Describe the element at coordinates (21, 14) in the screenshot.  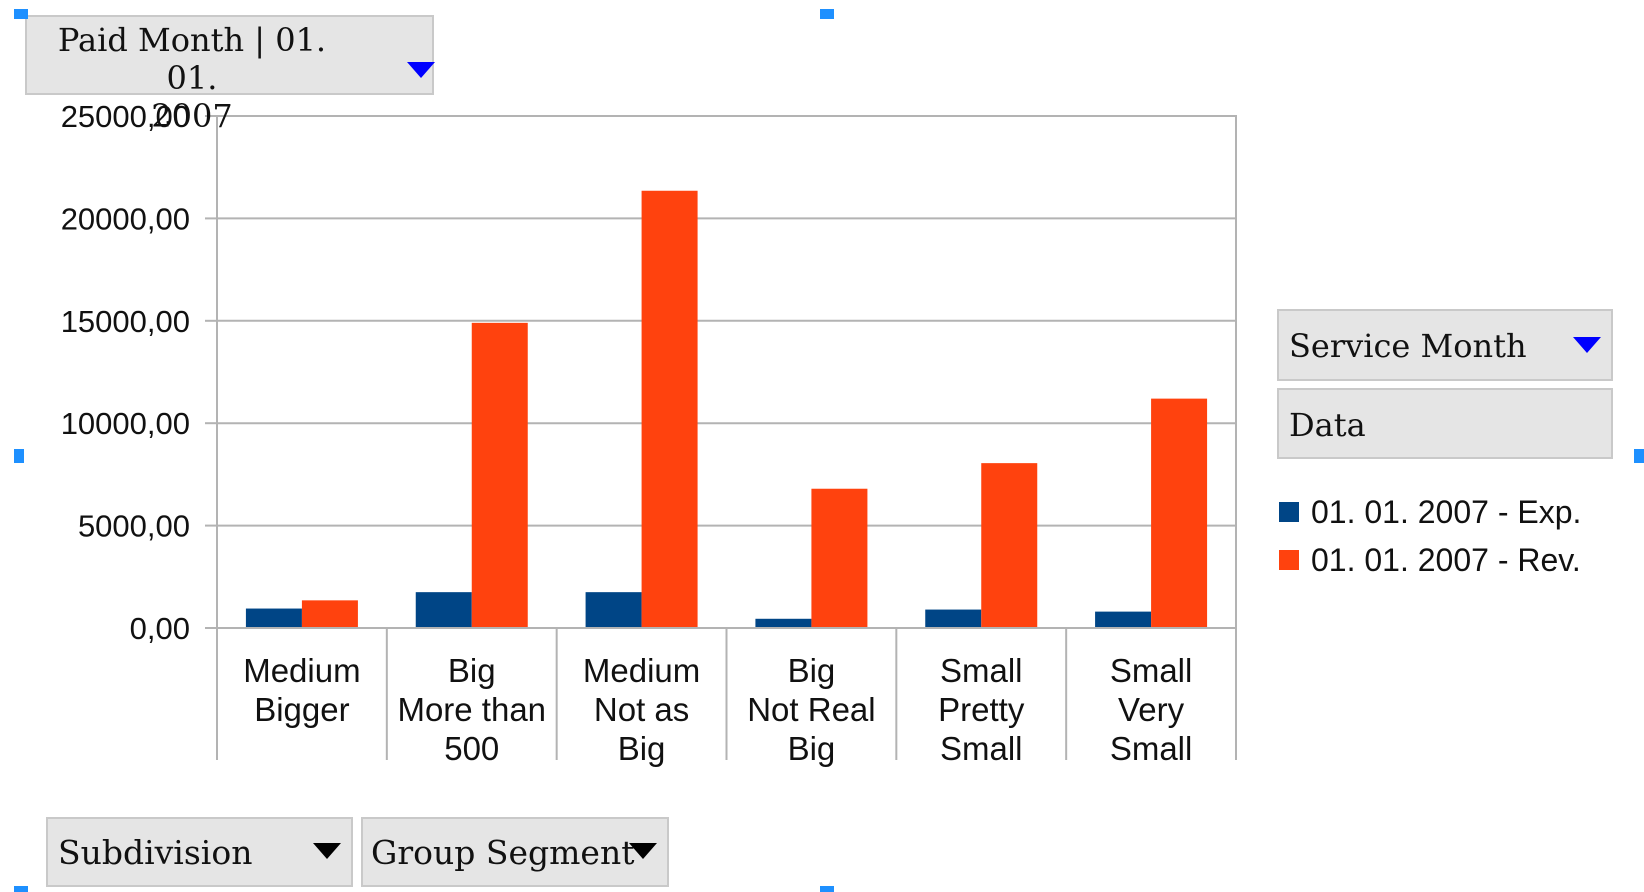
I see `selection-handle-top-left` at that location.